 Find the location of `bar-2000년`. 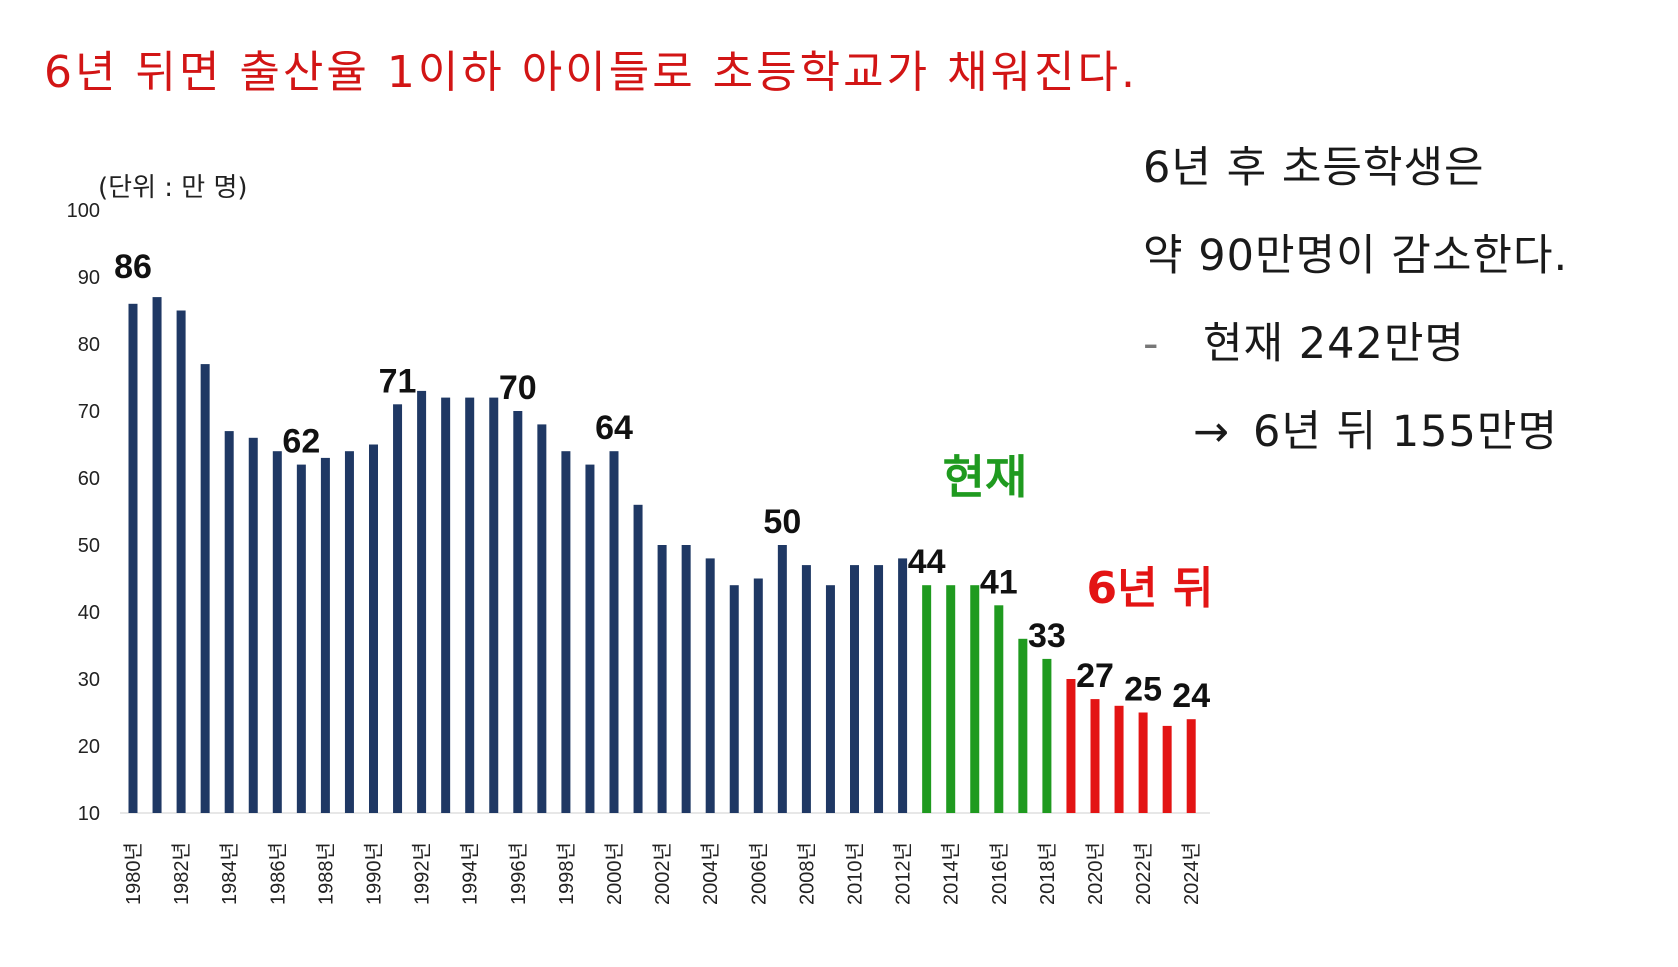

bar-2000년 is located at coordinates (614, 632).